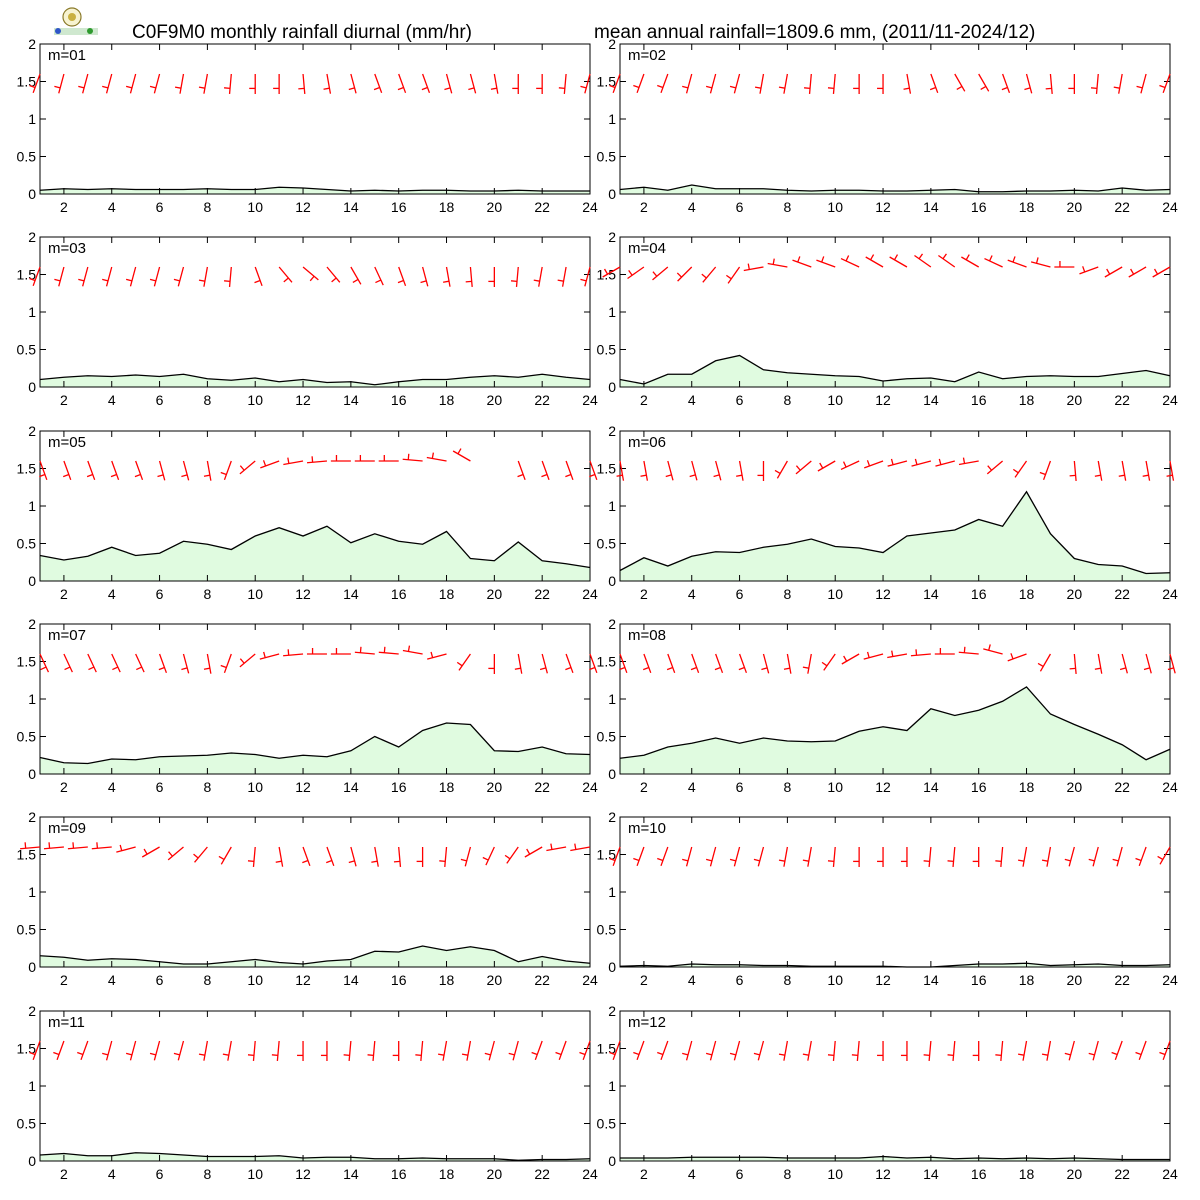 Image resolution: width=1200 pixels, height=1200 pixels. I want to click on x-tick-label: 18, so click(447, 1174).